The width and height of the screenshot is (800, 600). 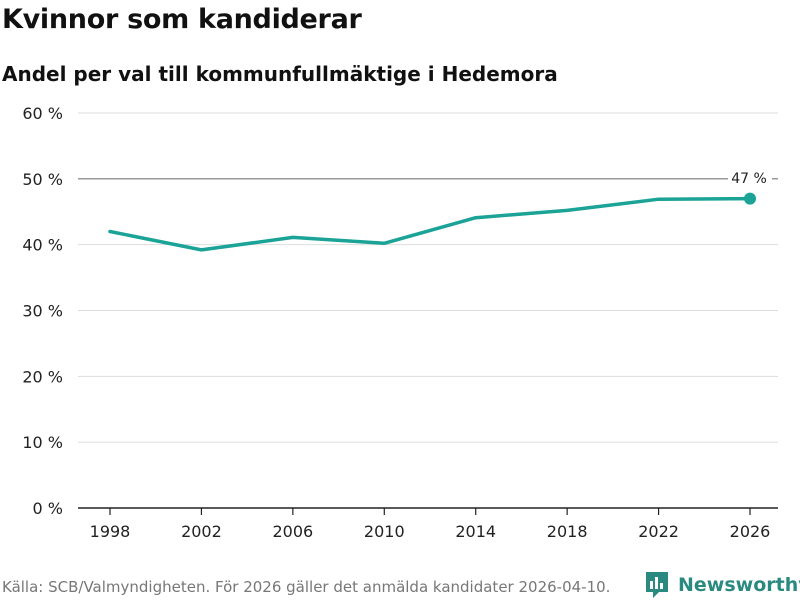 I want to click on x-tick-label: 2006, so click(x=293, y=531).